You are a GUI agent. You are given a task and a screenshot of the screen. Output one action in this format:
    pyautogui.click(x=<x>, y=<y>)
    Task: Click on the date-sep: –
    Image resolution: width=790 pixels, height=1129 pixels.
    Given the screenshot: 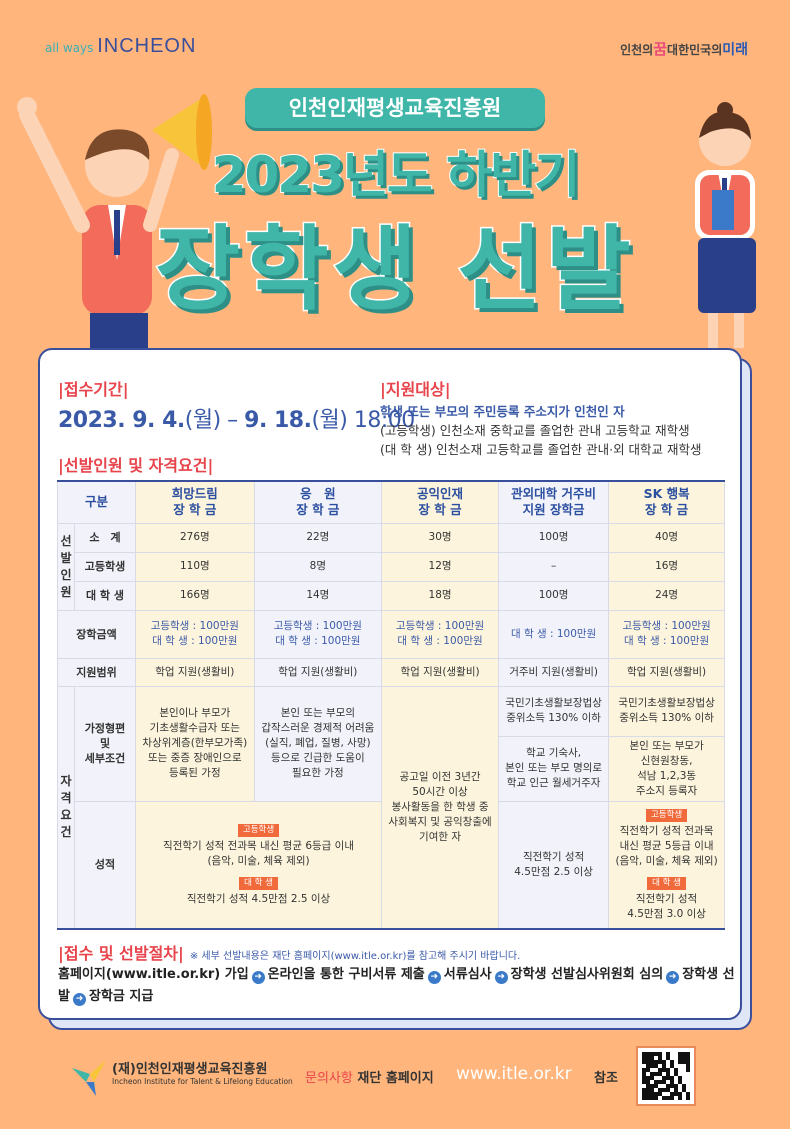 What is the action you would take?
    pyautogui.click(x=232, y=420)
    